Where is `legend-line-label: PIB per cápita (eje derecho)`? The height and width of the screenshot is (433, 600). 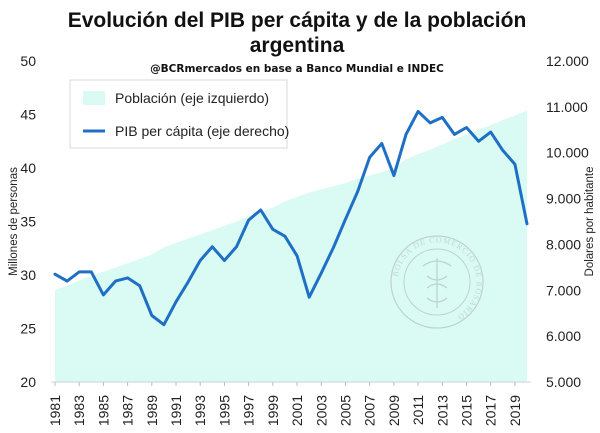 legend-line-label: PIB per cápita (eje derecho) is located at coordinates (202, 131).